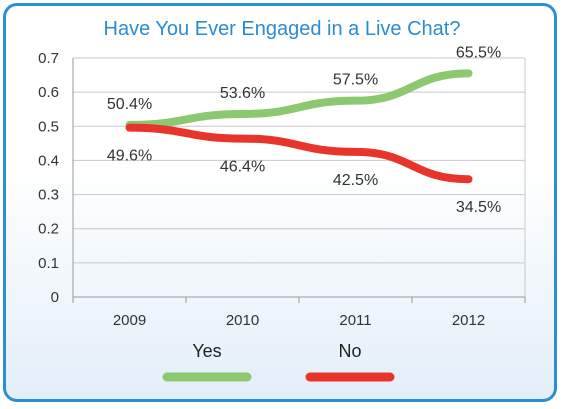 The width and height of the screenshot is (564, 409). I want to click on data-label-yes: 65.5%, so click(478, 52).